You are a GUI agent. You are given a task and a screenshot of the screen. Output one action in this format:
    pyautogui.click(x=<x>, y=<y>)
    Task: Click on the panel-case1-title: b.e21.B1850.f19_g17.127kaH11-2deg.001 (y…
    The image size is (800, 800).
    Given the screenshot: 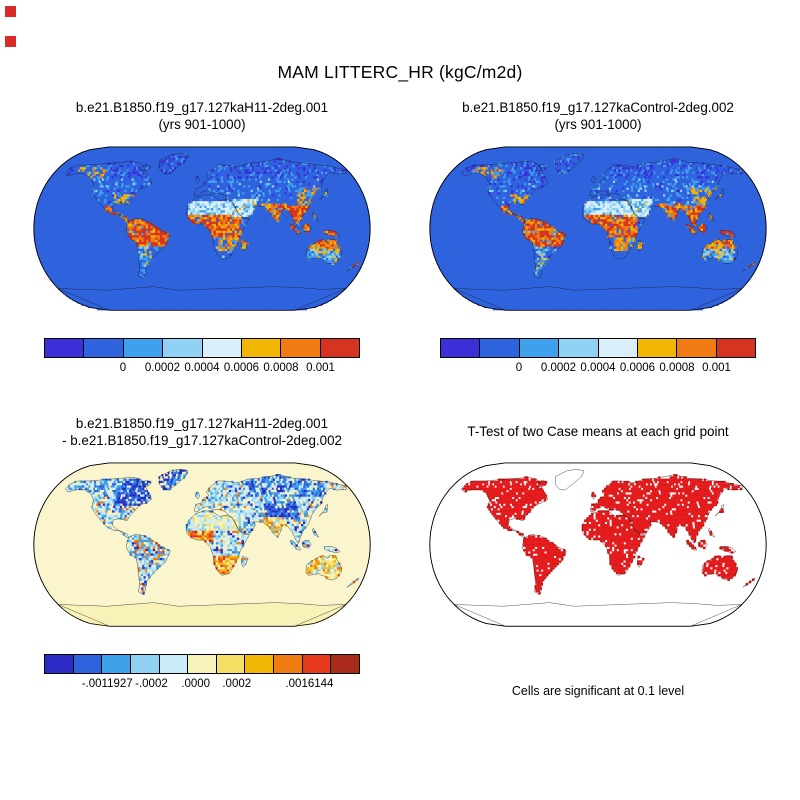 What is the action you would take?
    pyautogui.click(x=202, y=116)
    